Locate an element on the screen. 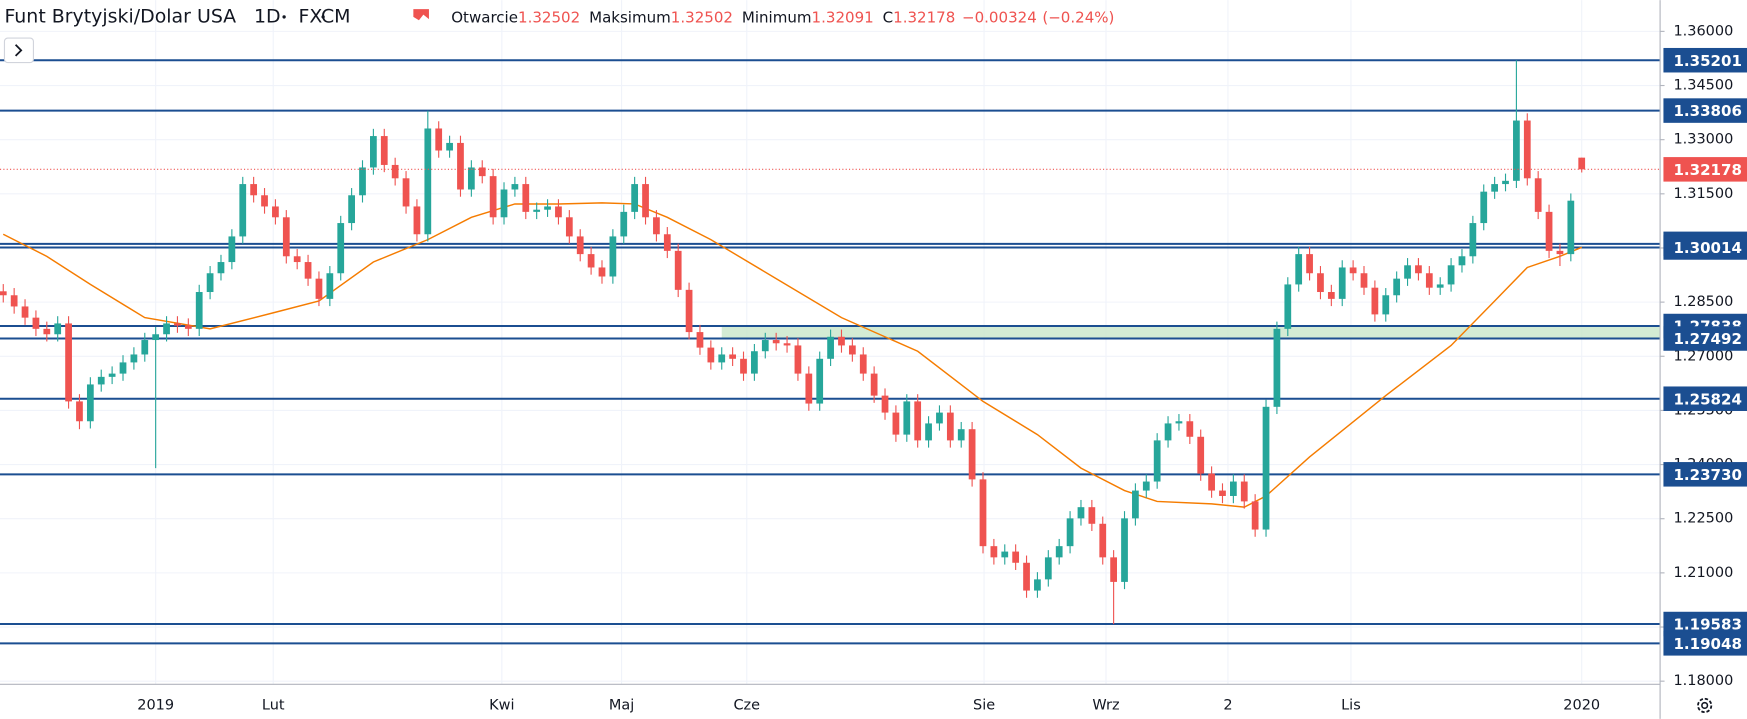 The image size is (1747, 719). open: 1.32502 is located at coordinates (549, 17).